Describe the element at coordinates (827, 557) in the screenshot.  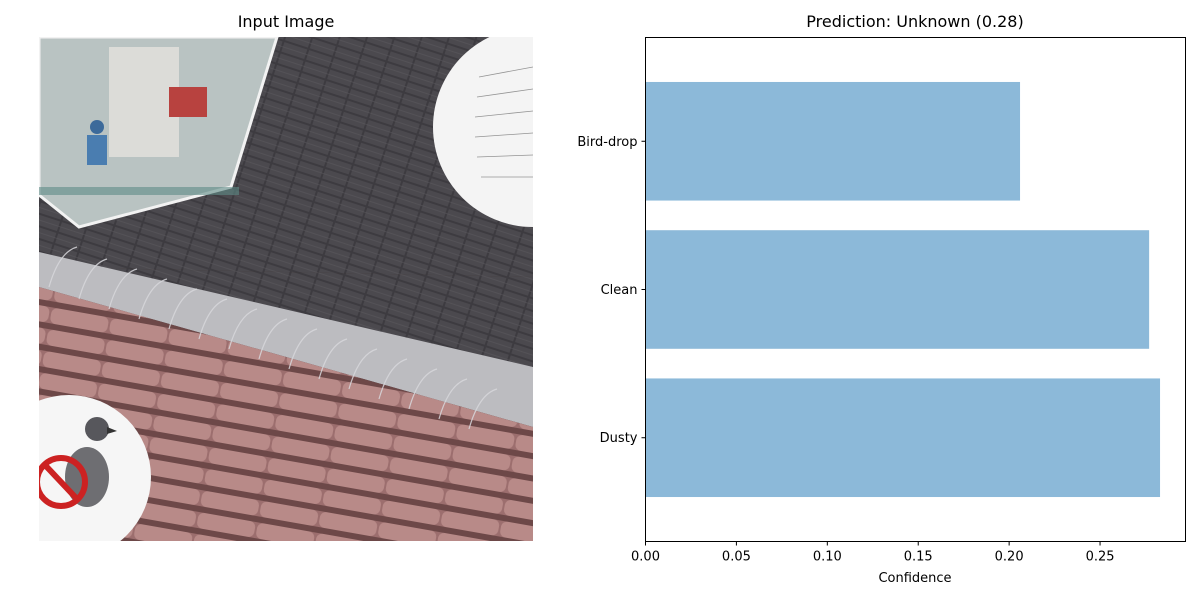
I see `x-tick-label: 0.10` at that location.